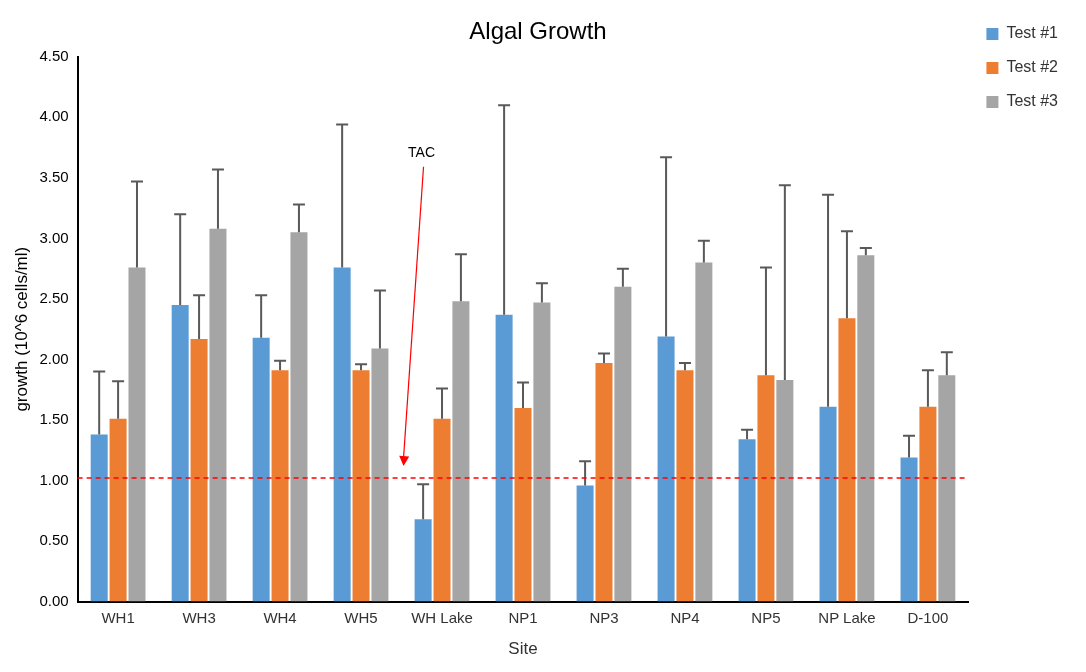 Image resolution: width=1086 pixels, height=672 pixels. Describe the element at coordinates (361, 617) in the screenshot. I see `x-tick-label: WH5` at that location.